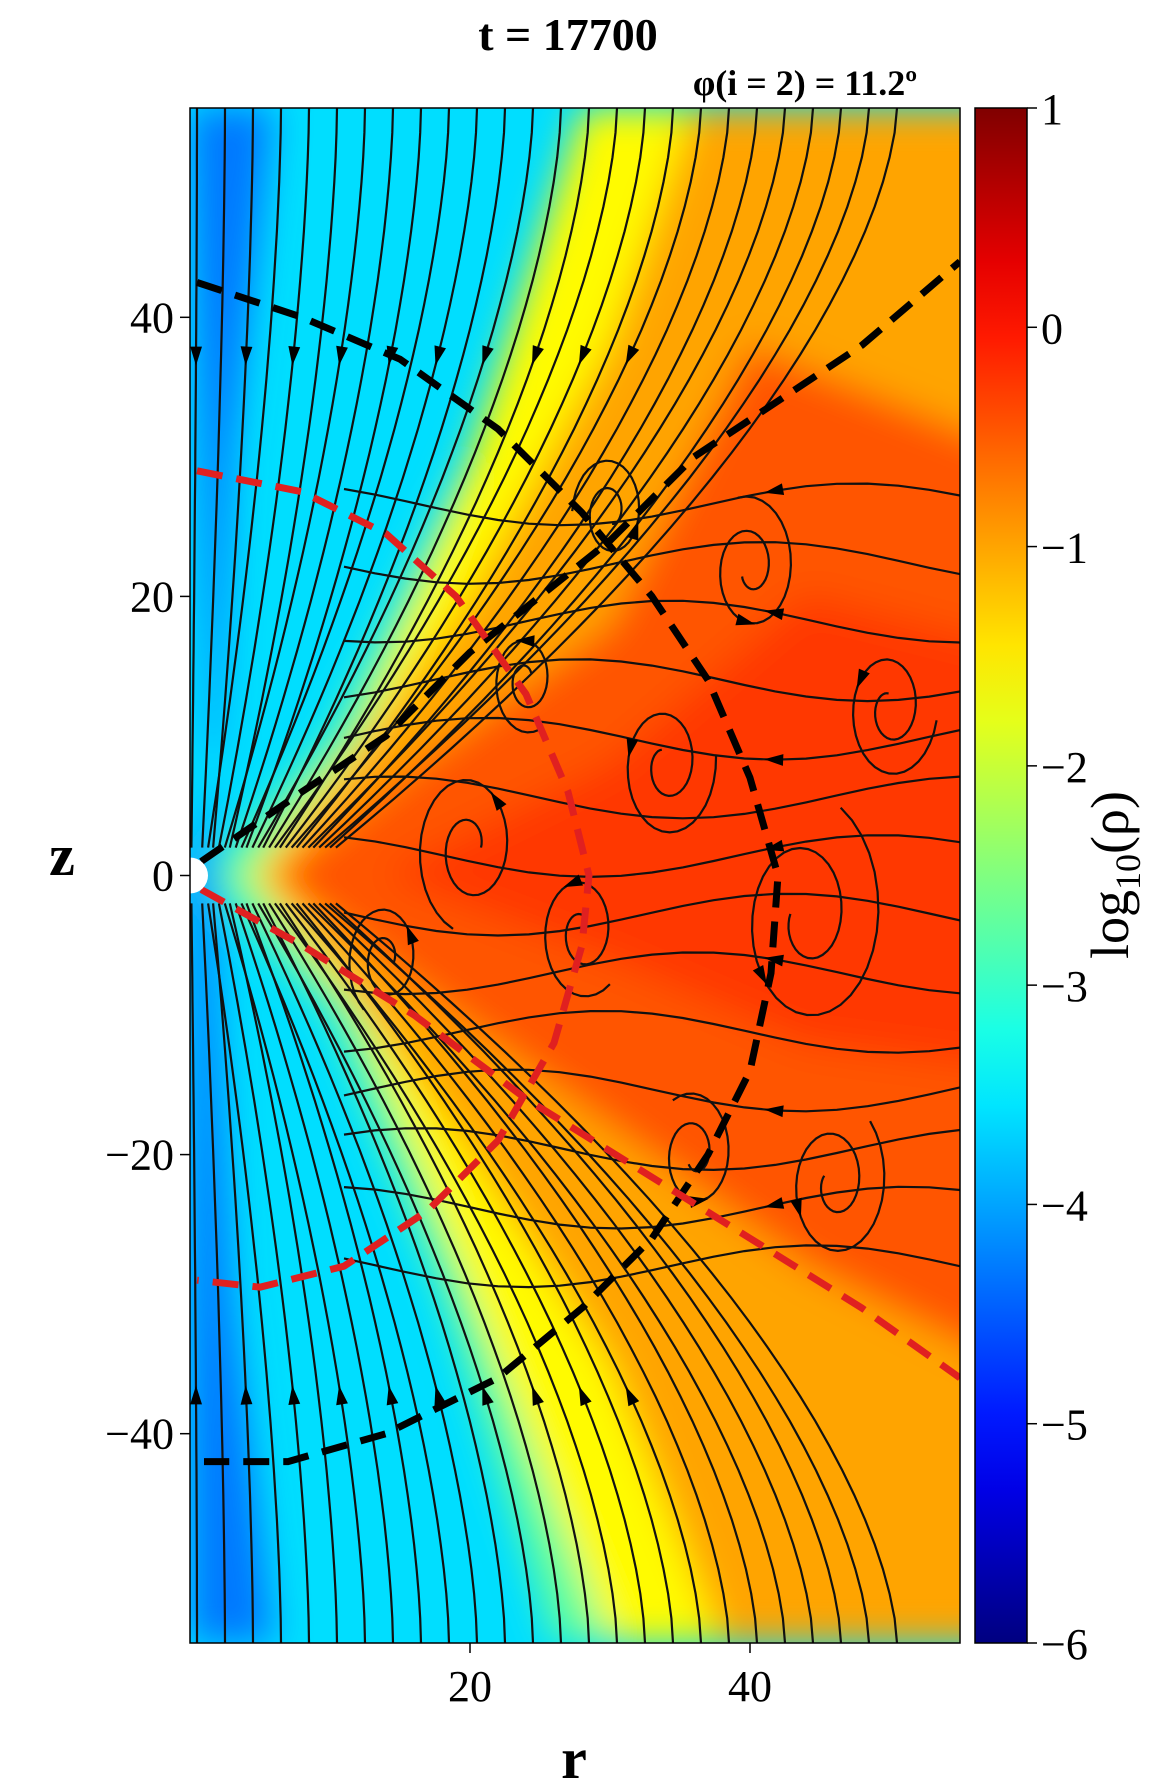  Describe the element at coordinates (1064, 767) in the screenshot. I see `colorbar-tick-label: −2` at that location.